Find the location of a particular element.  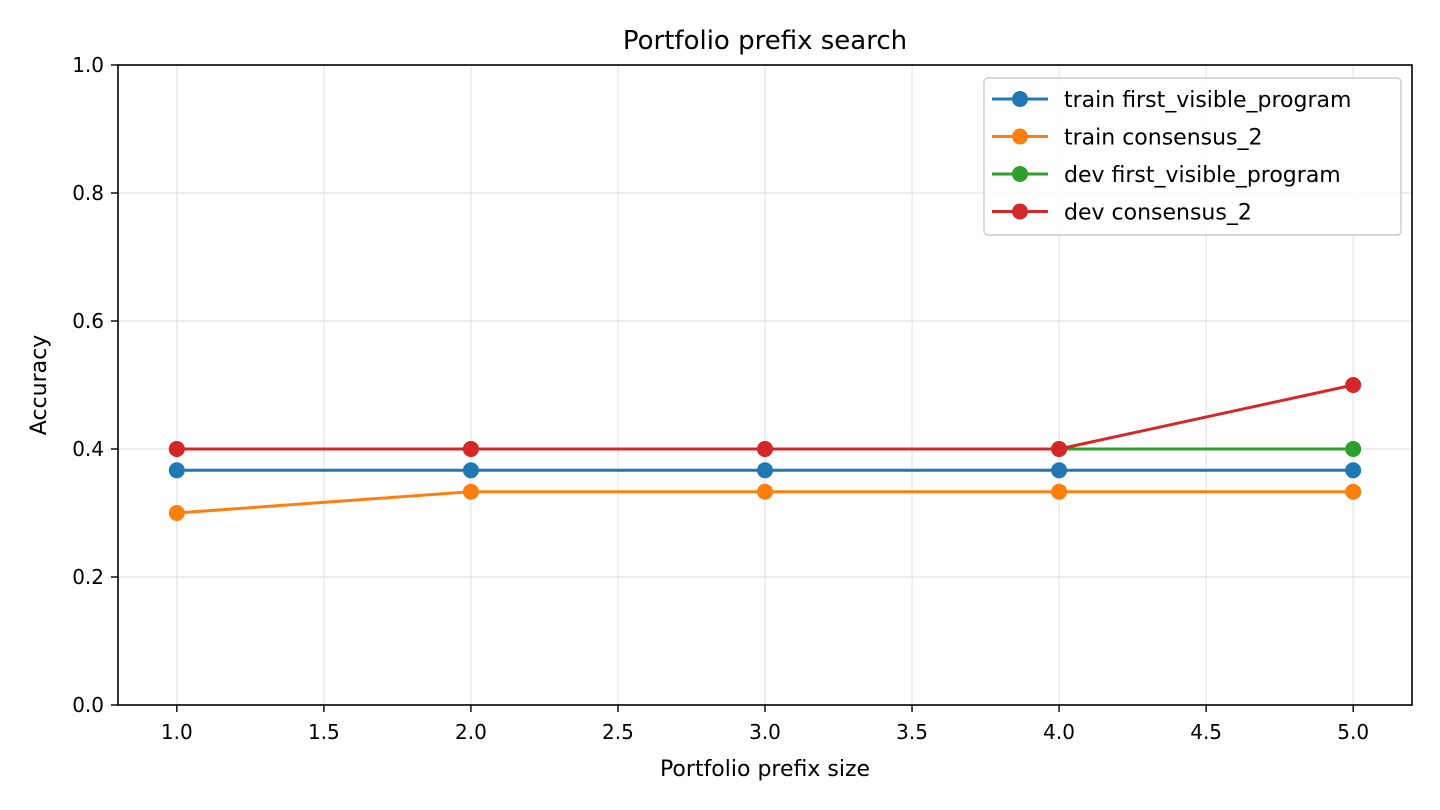

legend-label: train first_visible_program is located at coordinates (1207, 100).